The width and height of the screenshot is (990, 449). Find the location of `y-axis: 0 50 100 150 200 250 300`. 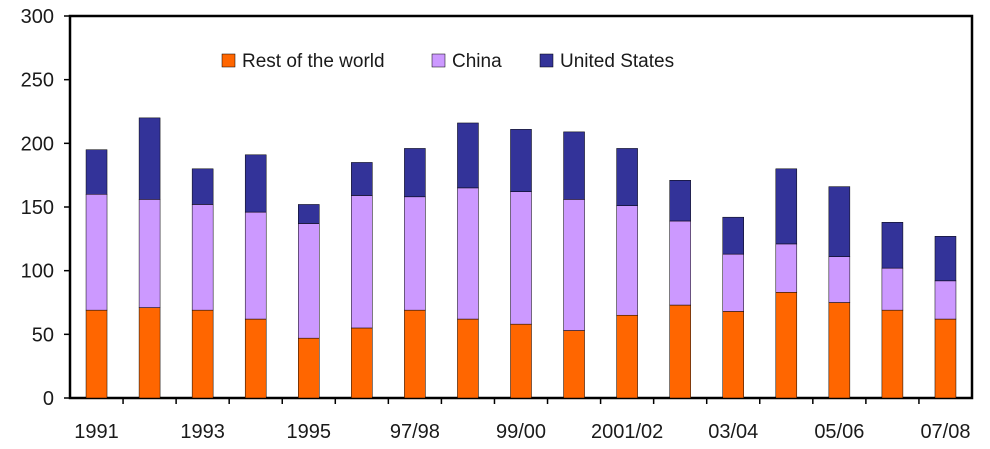

y-axis: 0 50 100 150 200 250 300 is located at coordinates (45, 208).